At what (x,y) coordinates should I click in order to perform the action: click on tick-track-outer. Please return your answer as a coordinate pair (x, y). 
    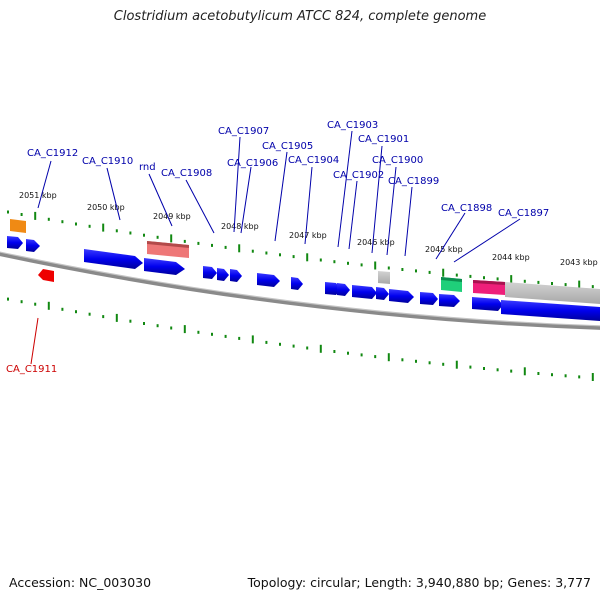
    Looking at the image, I should click on (300, 249).